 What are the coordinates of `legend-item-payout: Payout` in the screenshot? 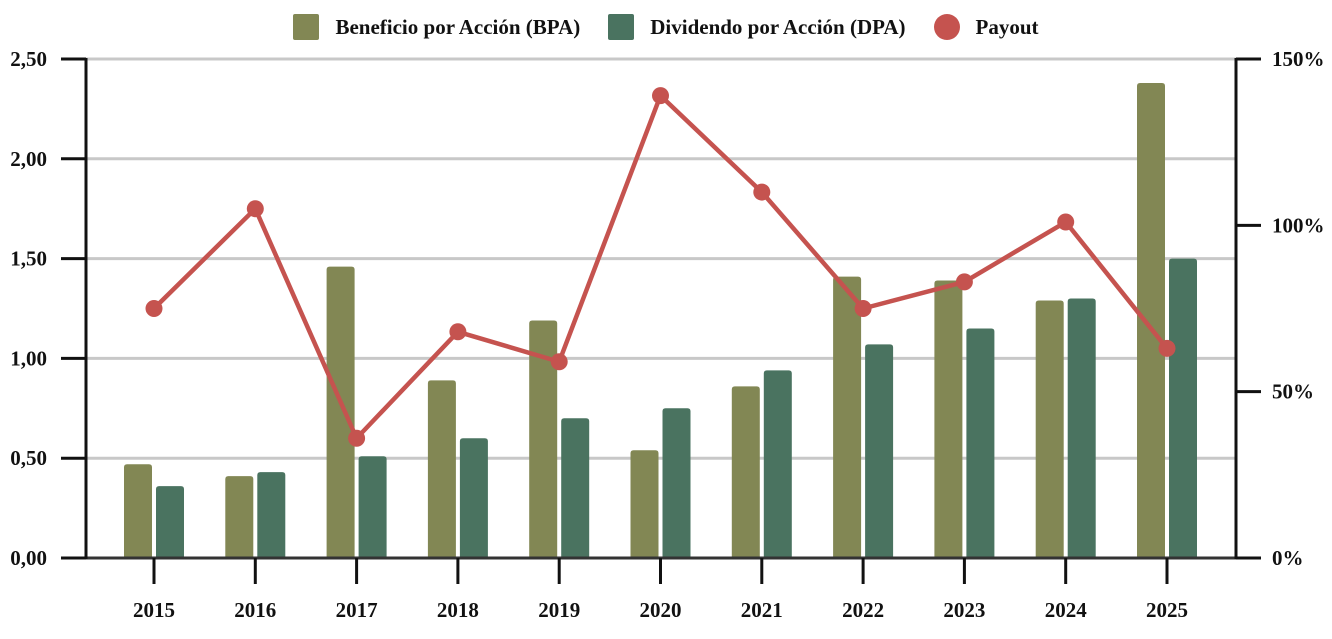 It's located at (986, 27).